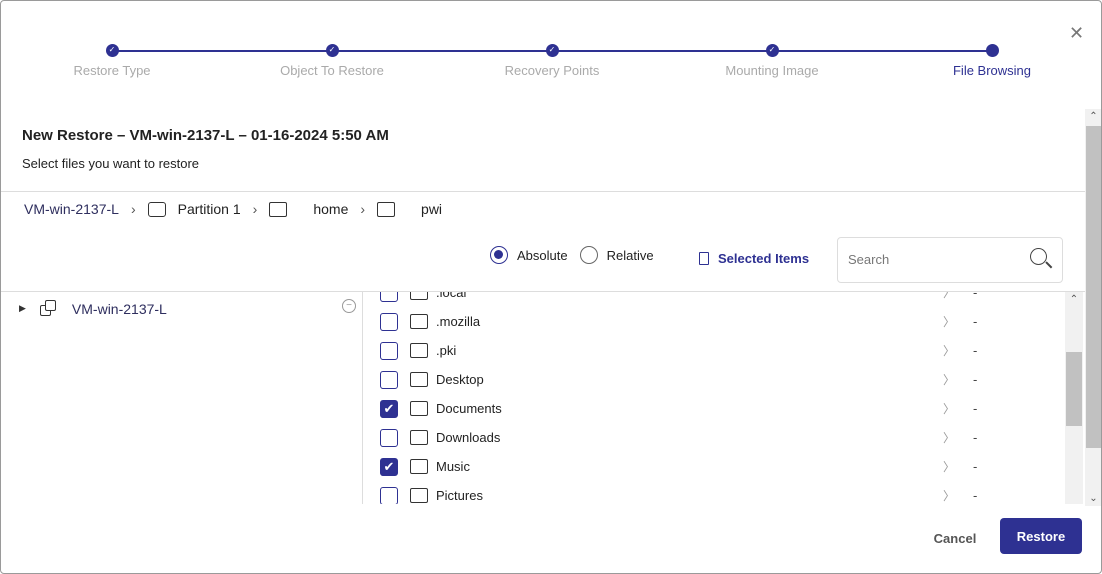 This screenshot has width=1102, height=574. What do you see at coordinates (459, 495) in the screenshot?
I see `file-name: Pictures` at bounding box center [459, 495].